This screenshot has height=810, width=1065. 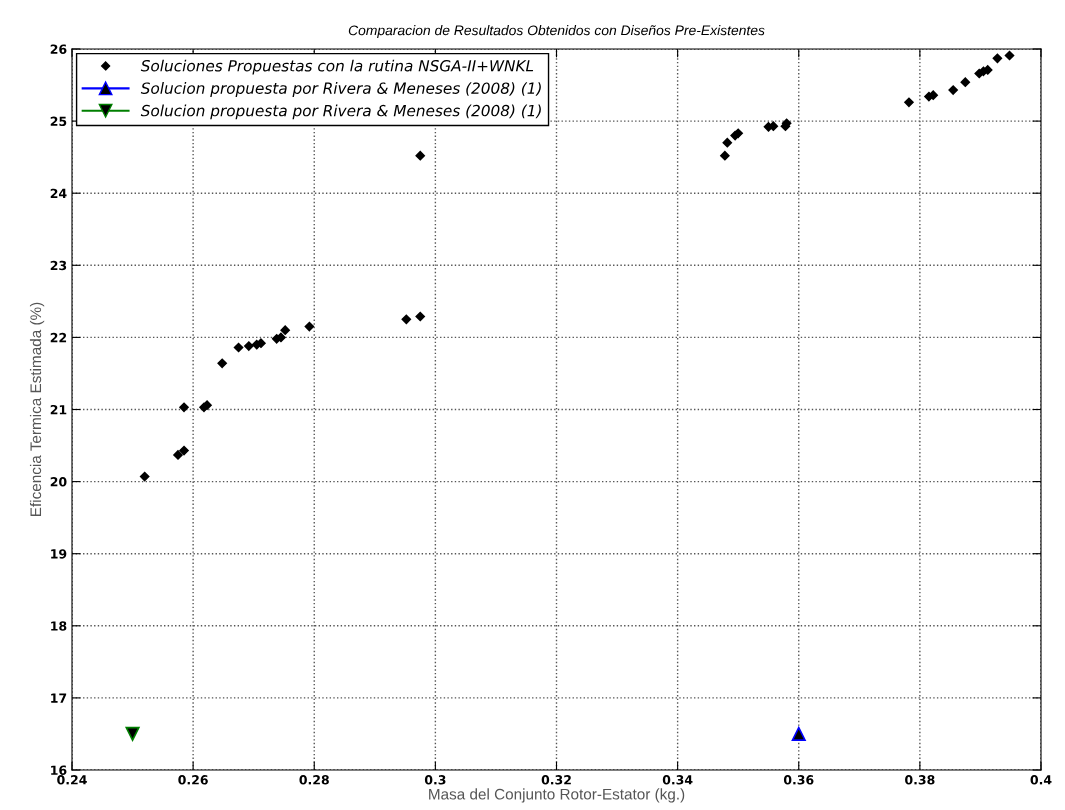 What do you see at coordinates (193, 780) in the screenshot?
I see `x-tick-label: 0.26` at bounding box center [193, 780].